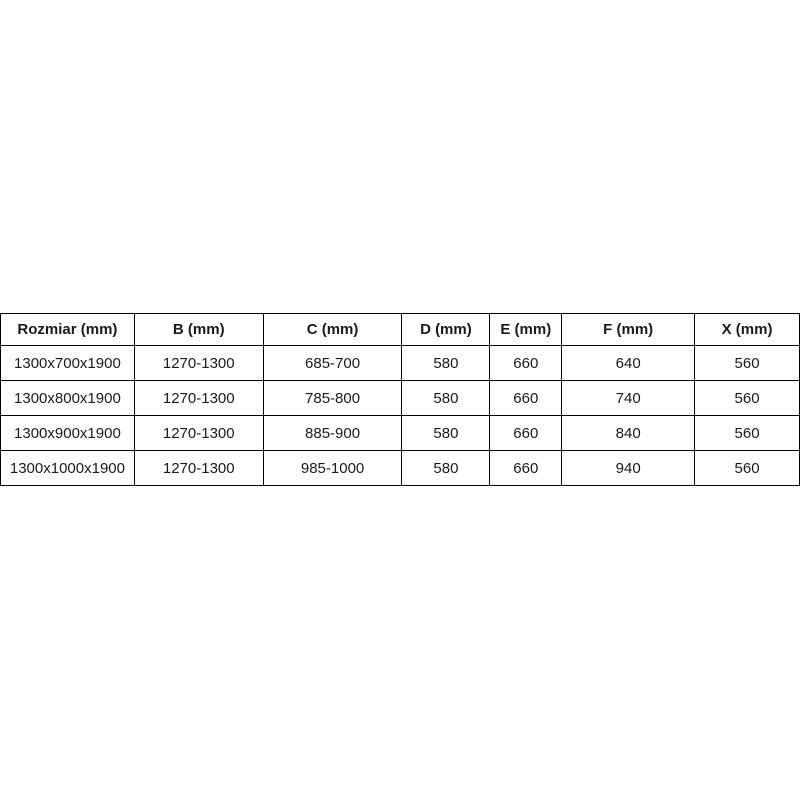  What do you see at coordinates (67, 363) in the screenshot?
I see `table-cell: 1300x700x1900` at bounding box center [67, 363].